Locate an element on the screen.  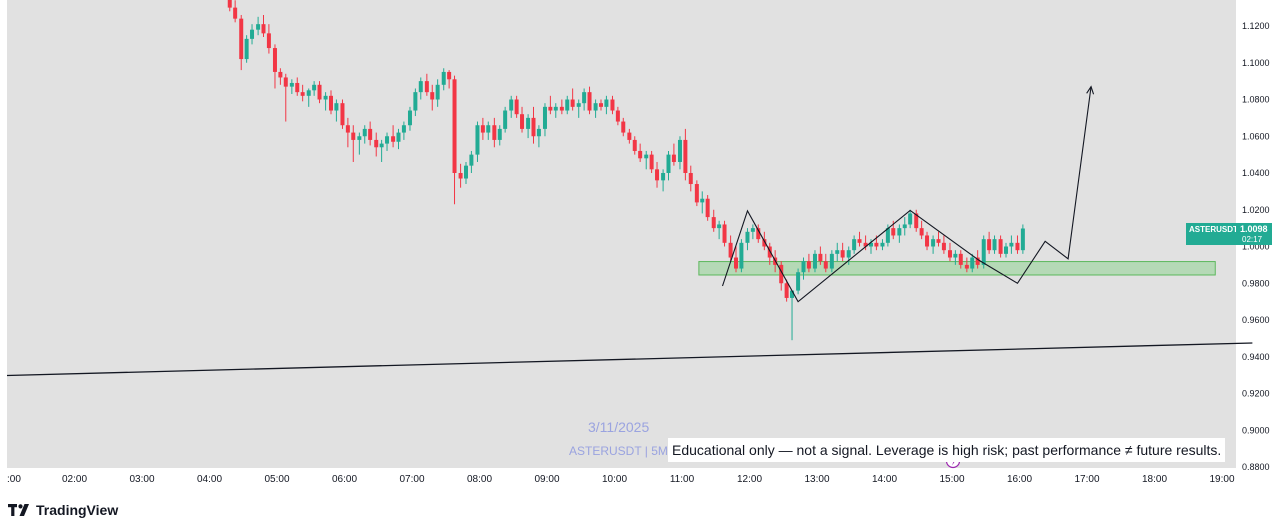
symbol-price-label: ASTERUSDT is located at coordinates (1212, 234).